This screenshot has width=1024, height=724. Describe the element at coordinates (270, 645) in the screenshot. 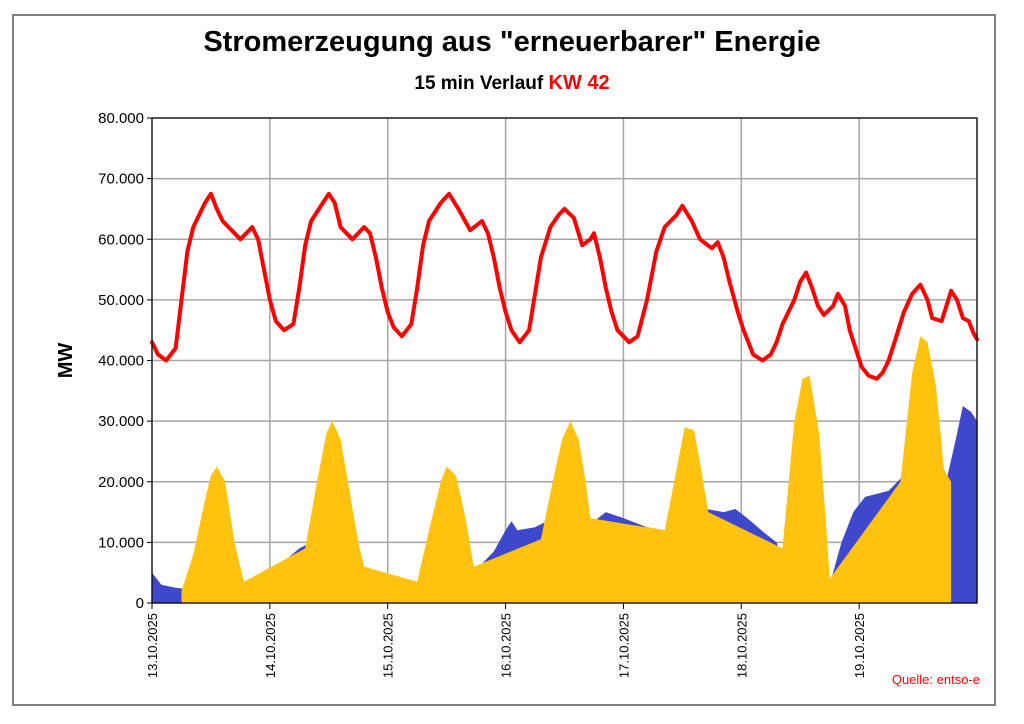

I see `x-tick-label: 14.10.2025` at that location.